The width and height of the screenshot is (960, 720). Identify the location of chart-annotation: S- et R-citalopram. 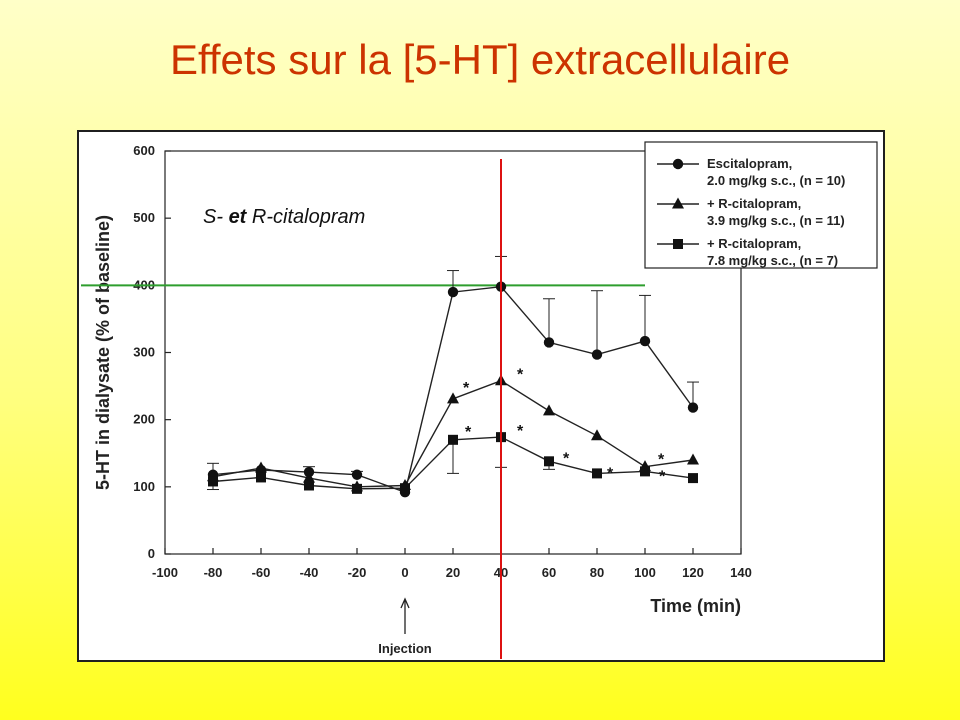
(284, 217).